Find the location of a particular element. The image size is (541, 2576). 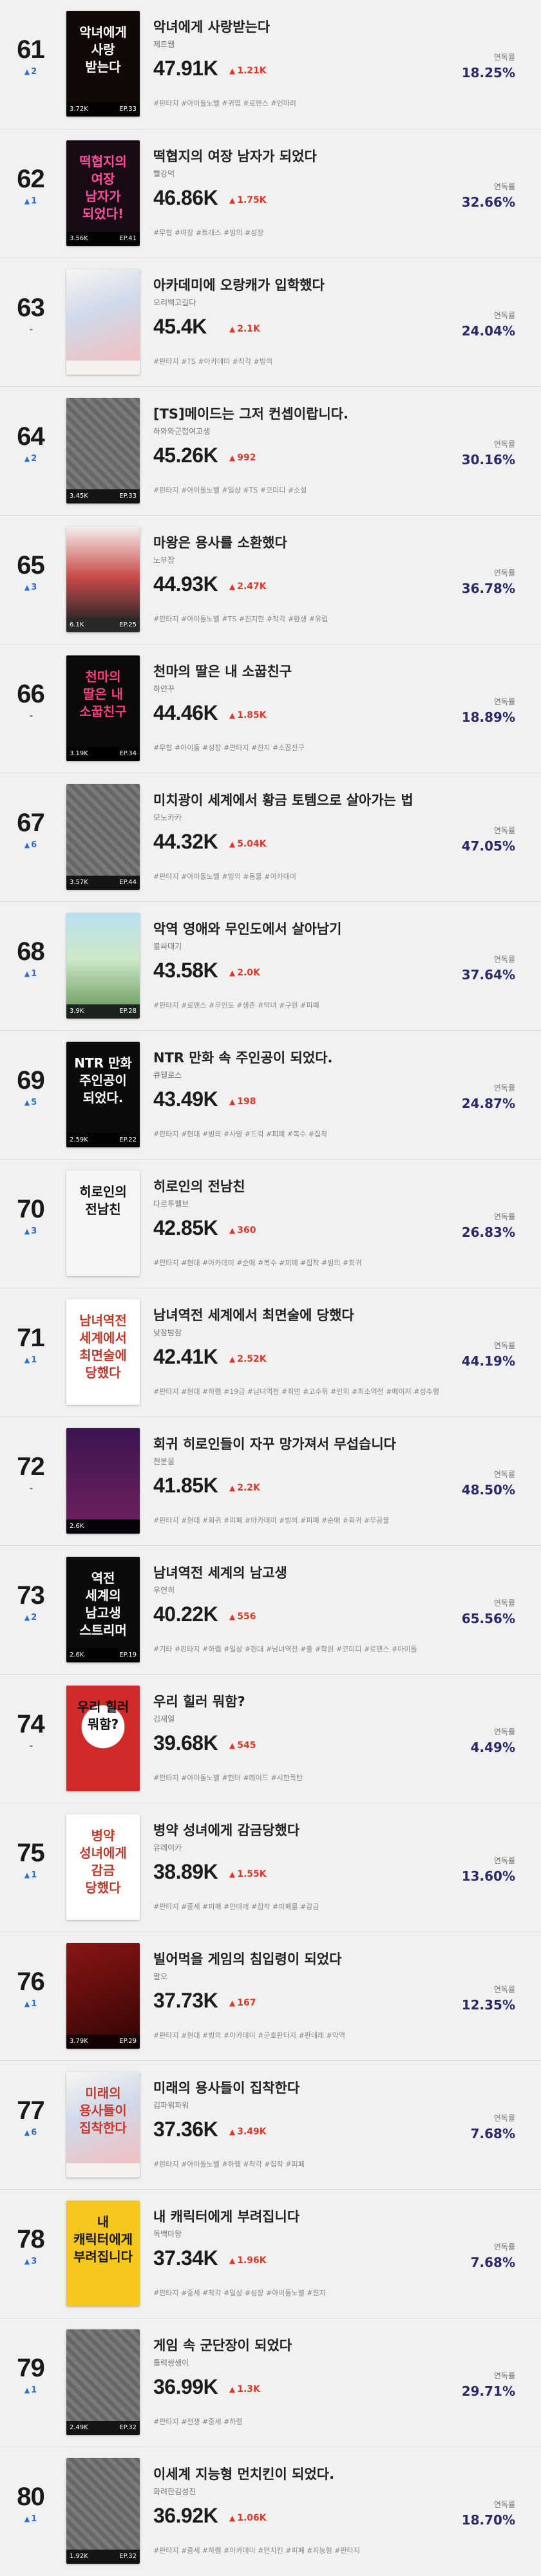

author-name: 천분물 is located at coordinates (164, 1461).